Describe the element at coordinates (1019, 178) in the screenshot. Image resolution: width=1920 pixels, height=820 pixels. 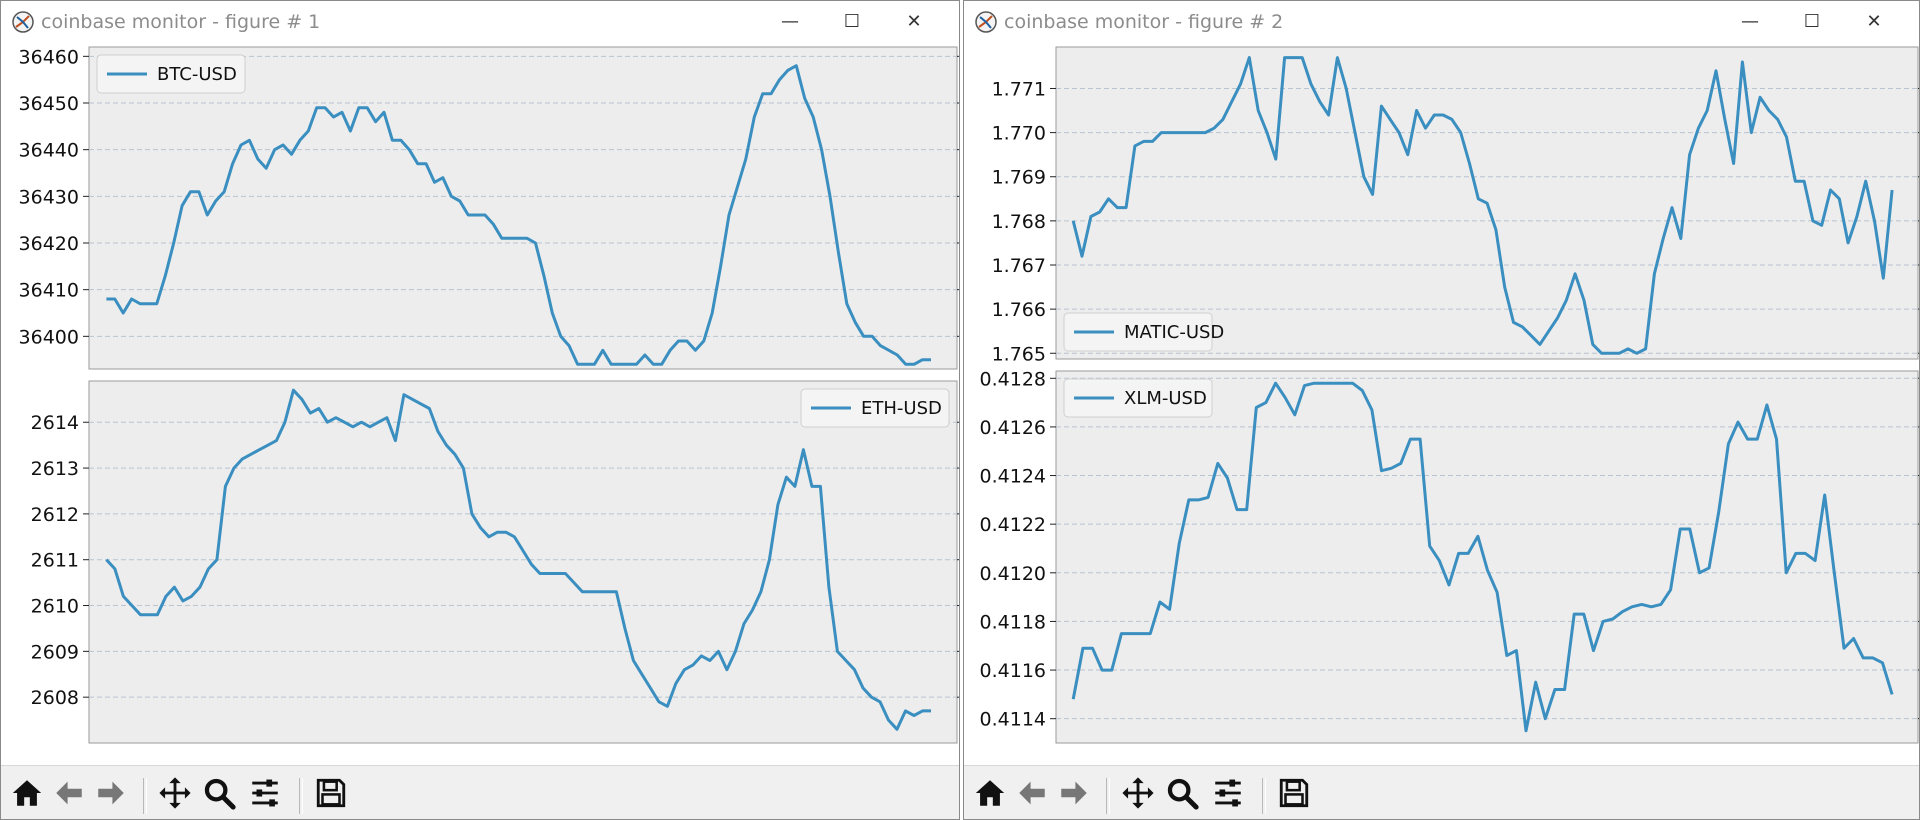
I see `y-tick-label: 1.769` at that location.